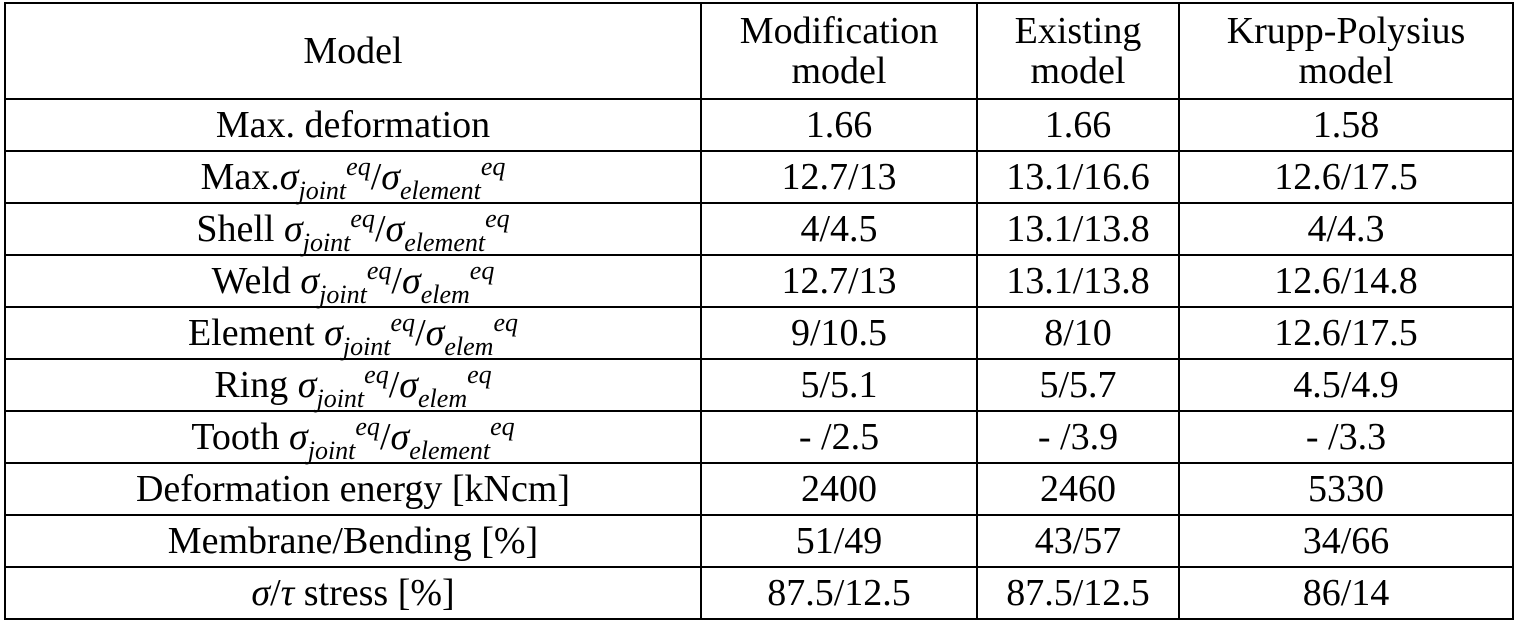 This screenshot has height=635, width=1522. What do you see at coordinates (287, 593) in the screenshot?
I see `label-part: τ` at bounding box center [287, 593].